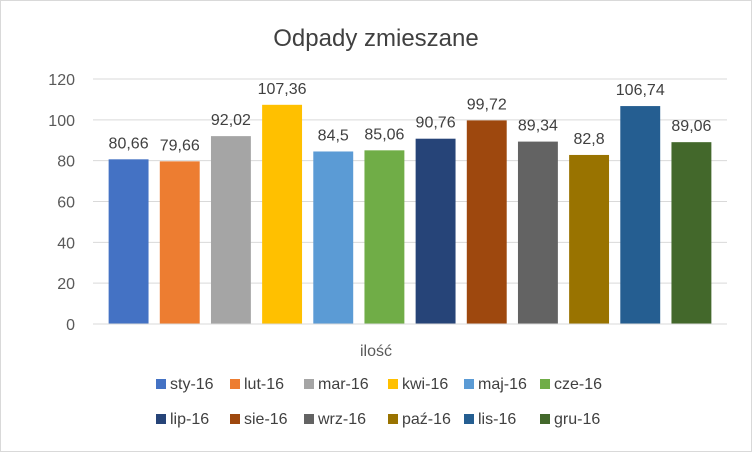  Describe the element at coordinates (425, 384) in the screenshot. I see `legend-label: kwi-16` at that location.